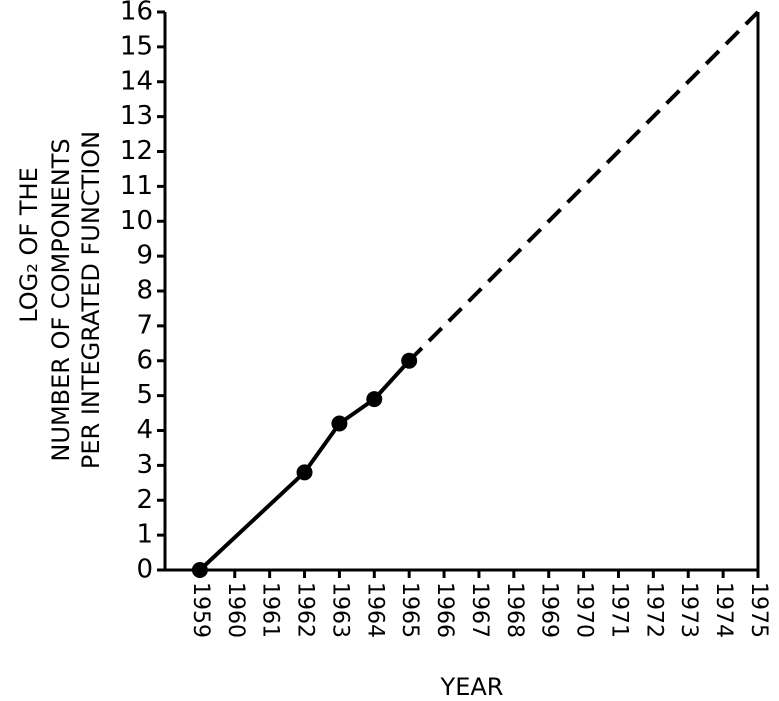  I want to click on x-tick-label: 1969, so click(549, 610).